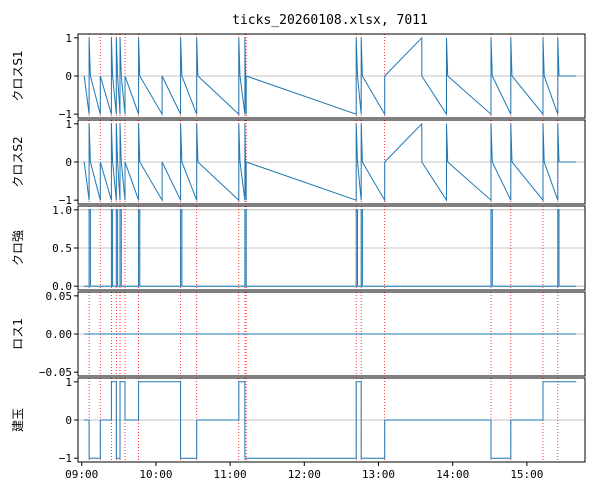 This screenshot has height=500, width=600. Describe the element at coordinates (378, 474) in the screenshot. I see `x-tick-label: 13:00` at that location.